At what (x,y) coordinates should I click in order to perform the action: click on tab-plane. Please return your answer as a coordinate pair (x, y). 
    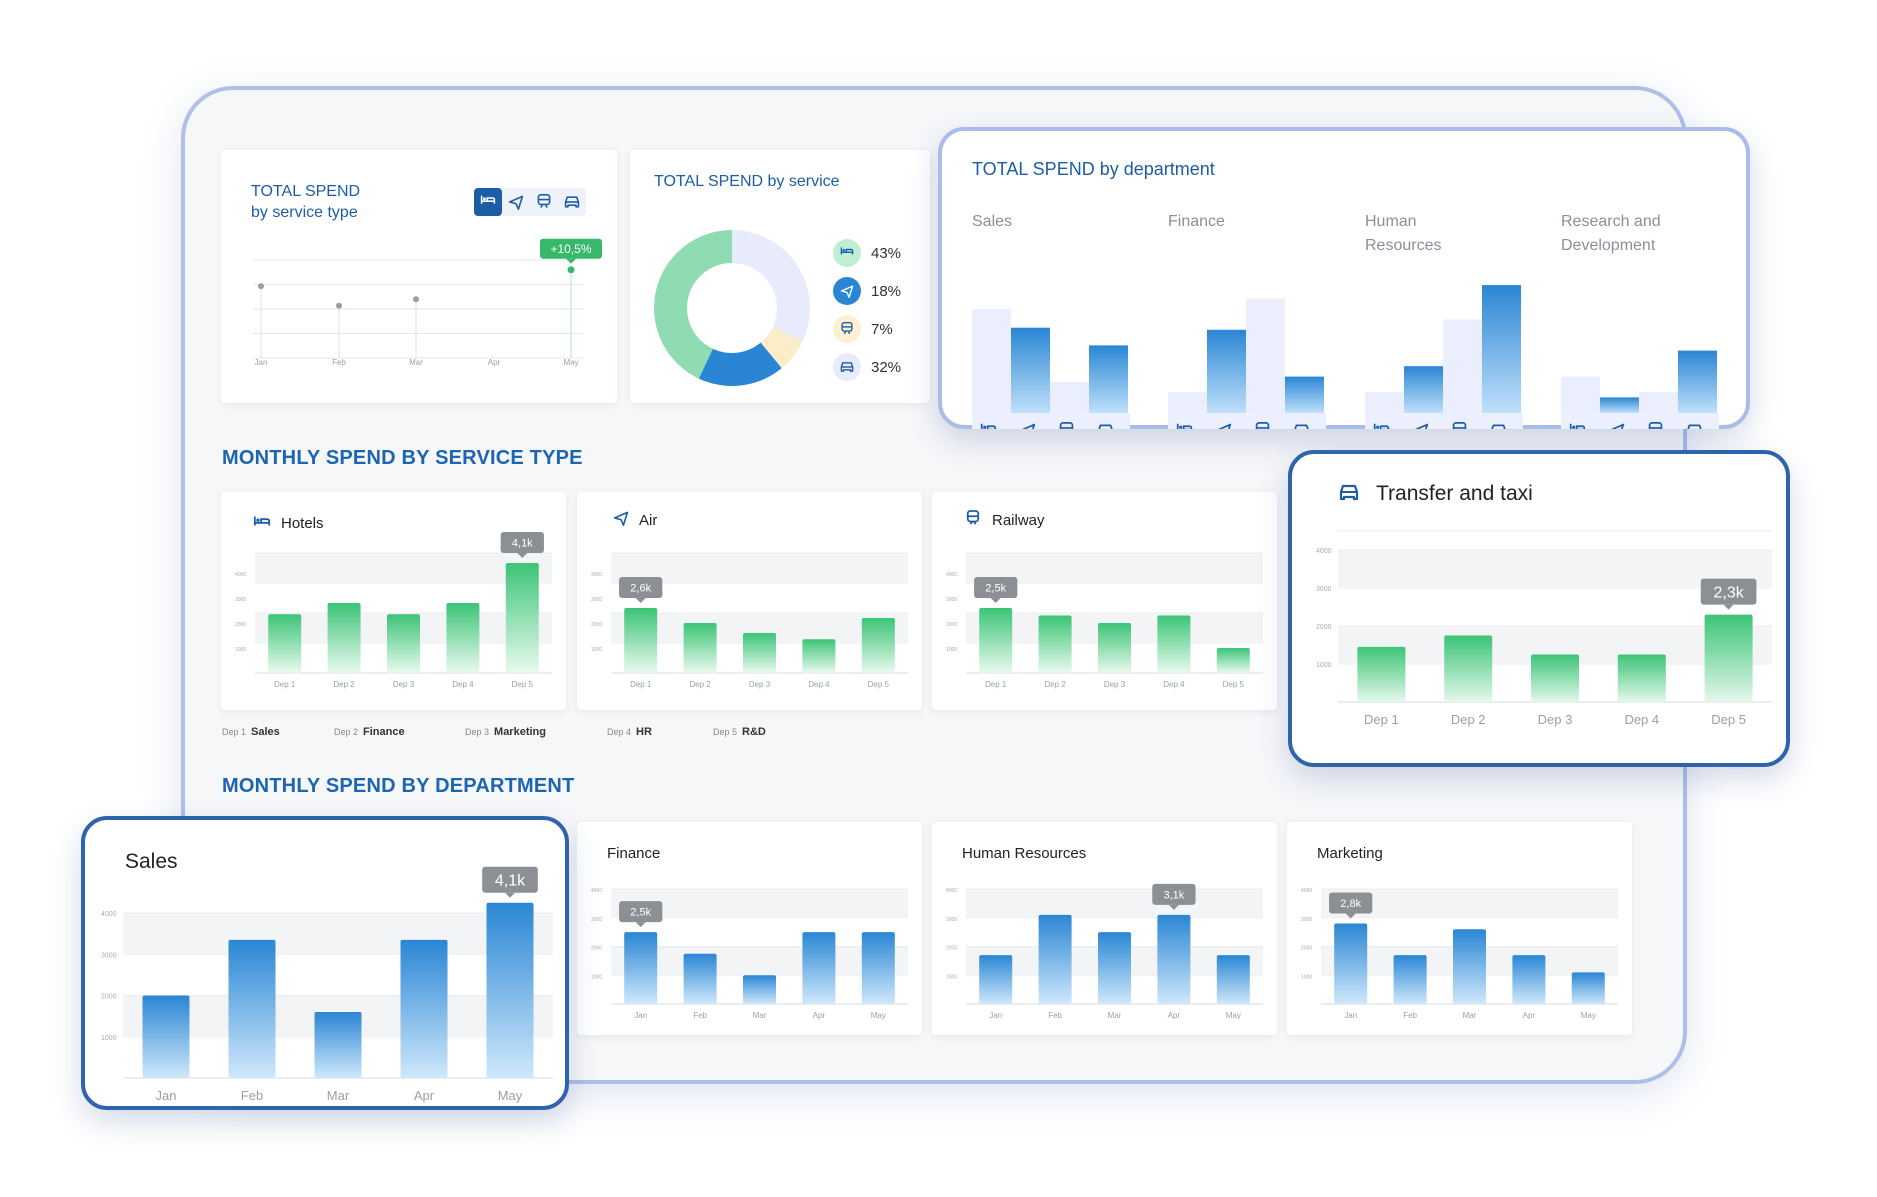
    Looking at the image, I should click on (516, 202).